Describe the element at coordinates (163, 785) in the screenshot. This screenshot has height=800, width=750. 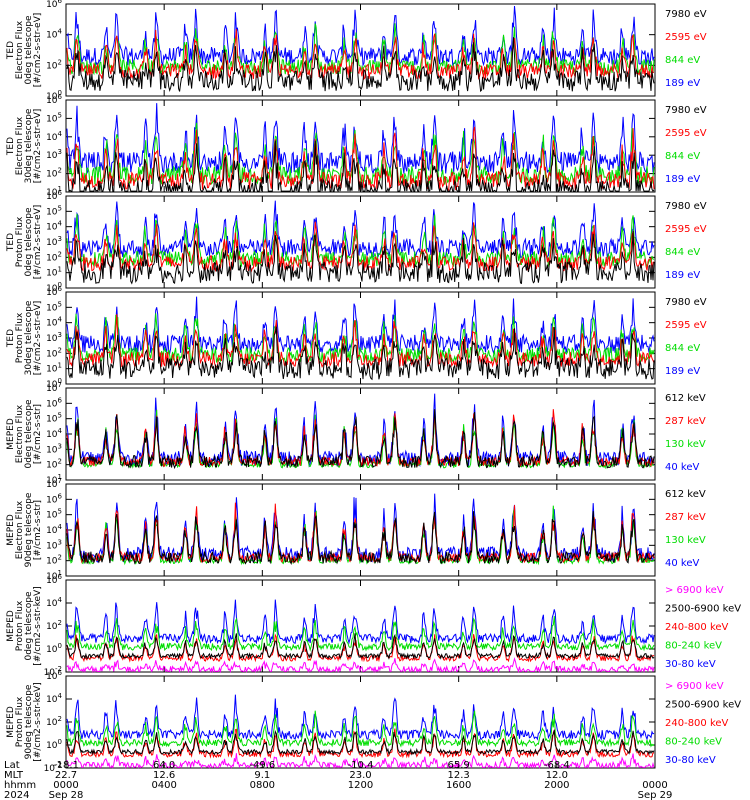
I see `x-tick-label: 0400` at that location.